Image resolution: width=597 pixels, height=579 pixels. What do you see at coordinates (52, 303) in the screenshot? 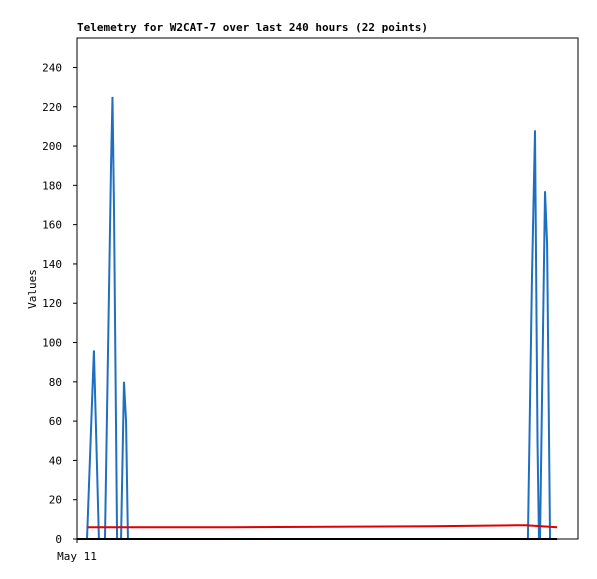
I see `y-tick-label: 120` at bounding box center [52, 303].